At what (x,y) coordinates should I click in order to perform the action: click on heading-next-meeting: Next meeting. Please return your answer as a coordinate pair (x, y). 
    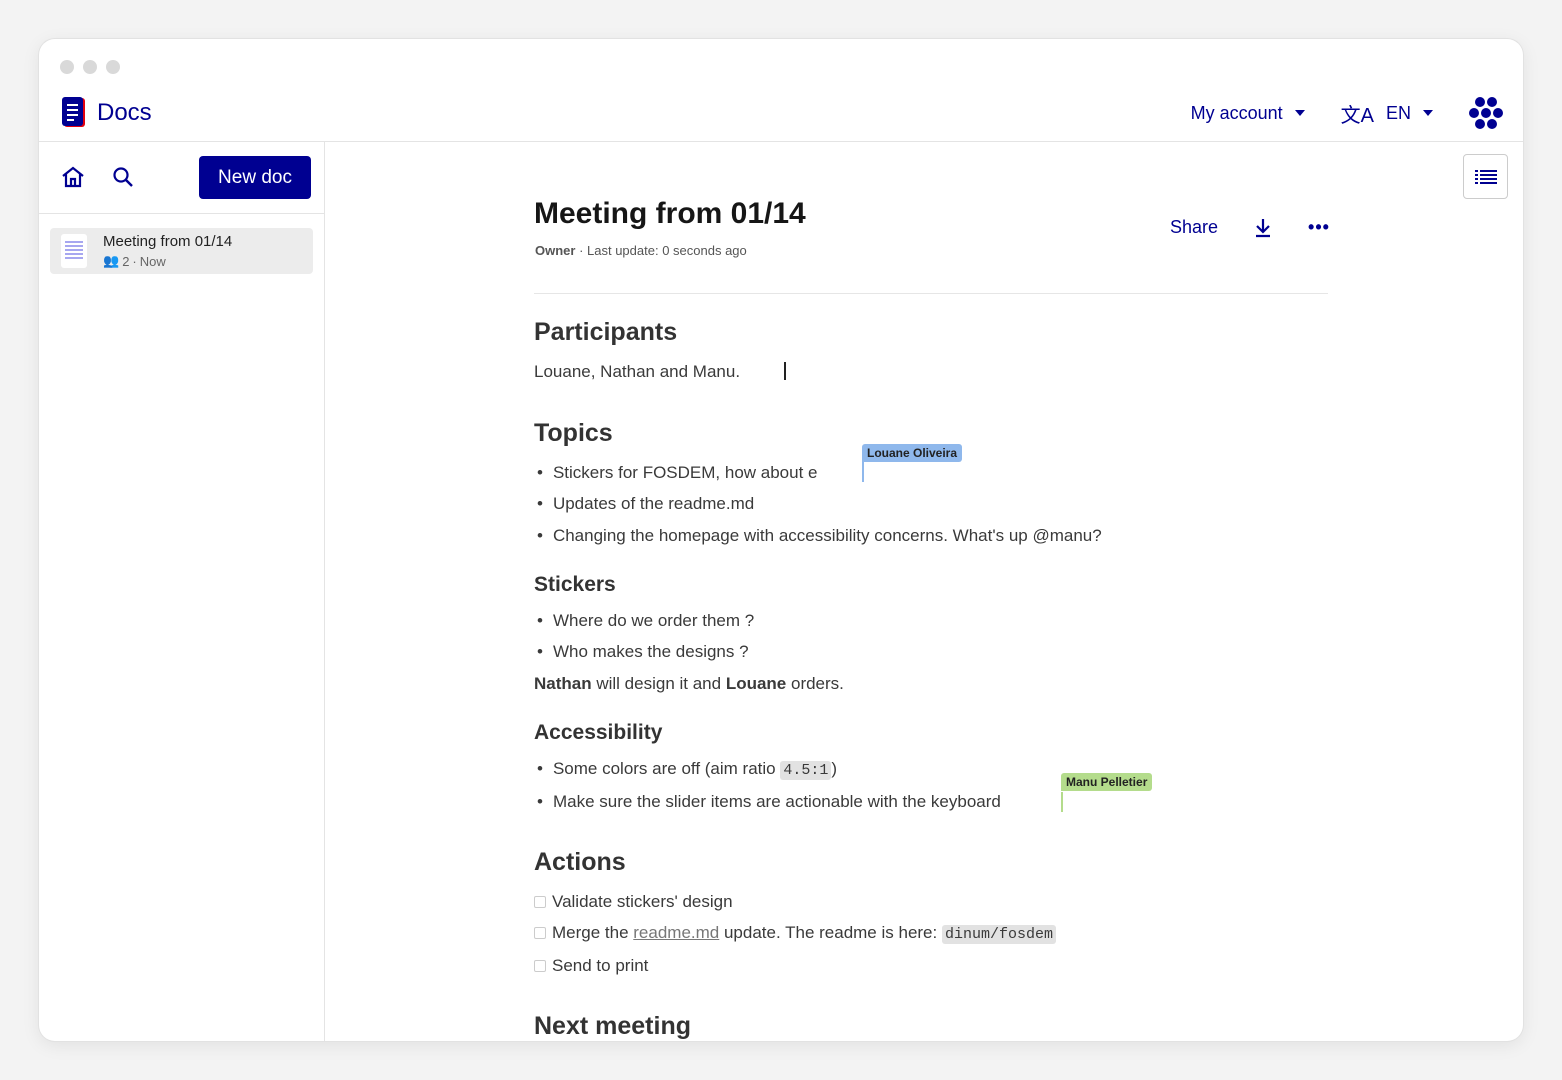
    Looking at the image, I should click on (612, 1026).